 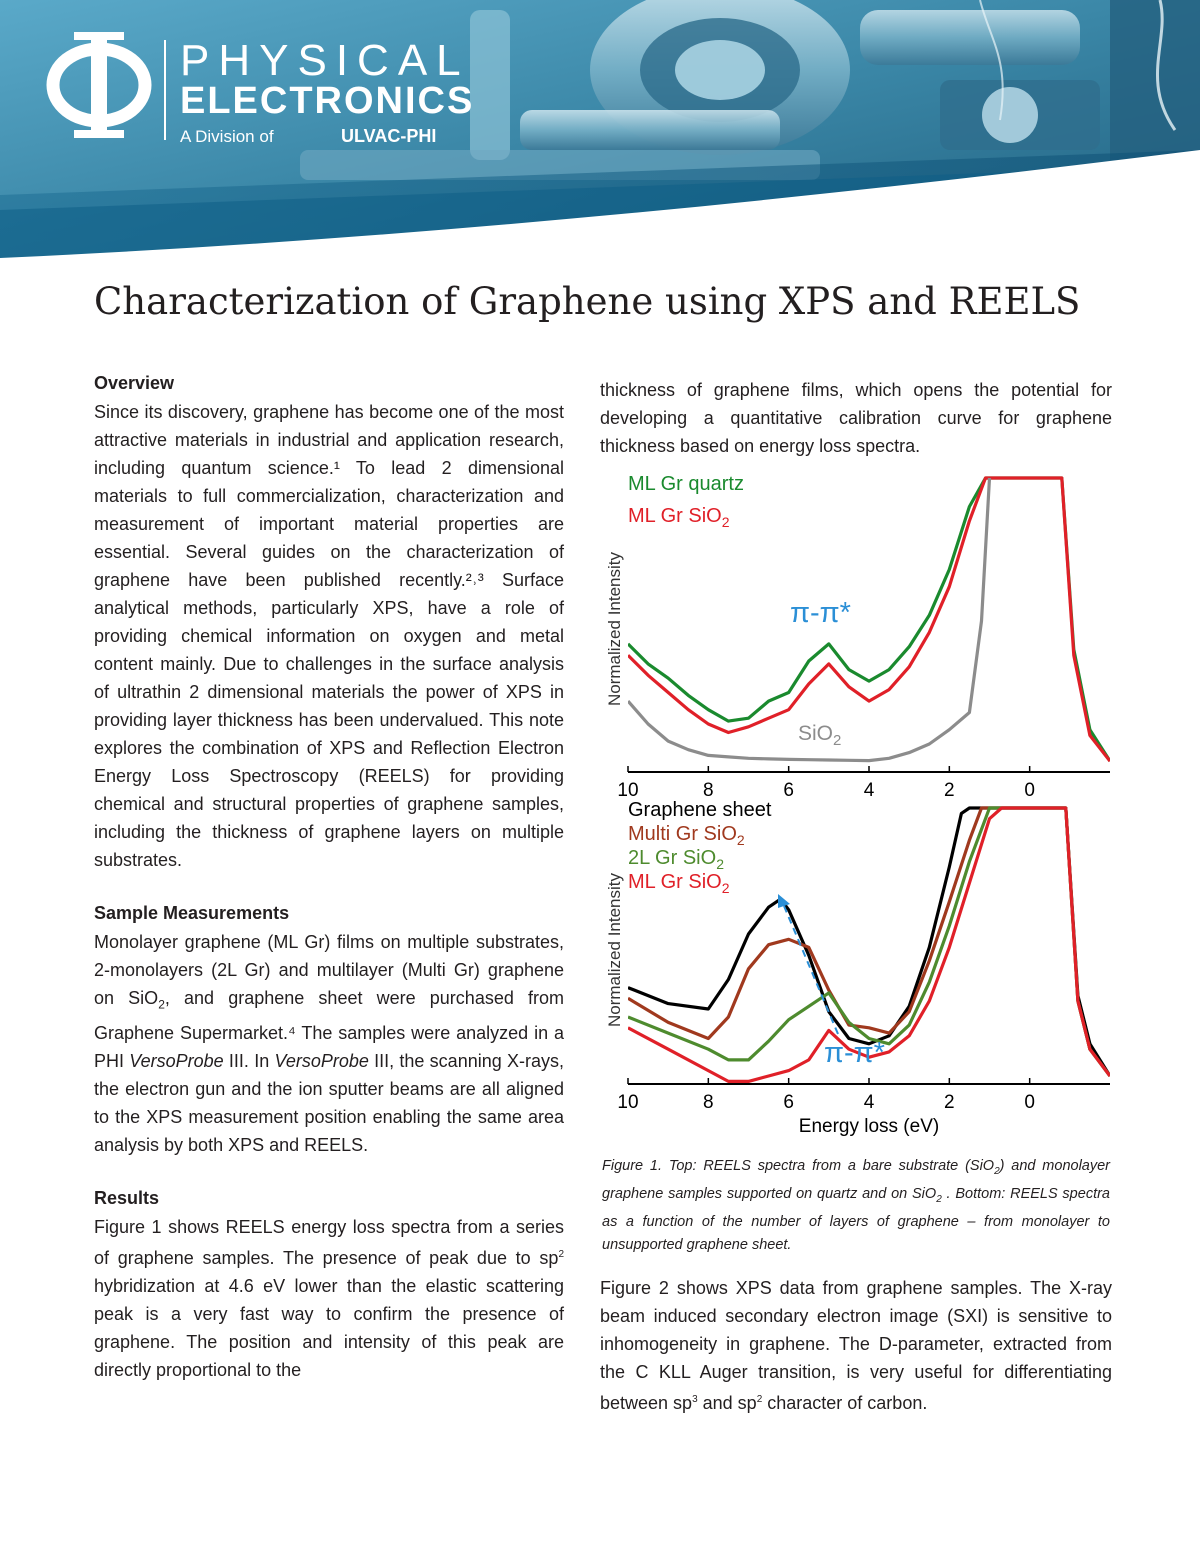 What do you see at coordinates (686, 835) in the screenshot?
I see `legend-label: Multi Gr SiO2` at bounding box center [686, 835].